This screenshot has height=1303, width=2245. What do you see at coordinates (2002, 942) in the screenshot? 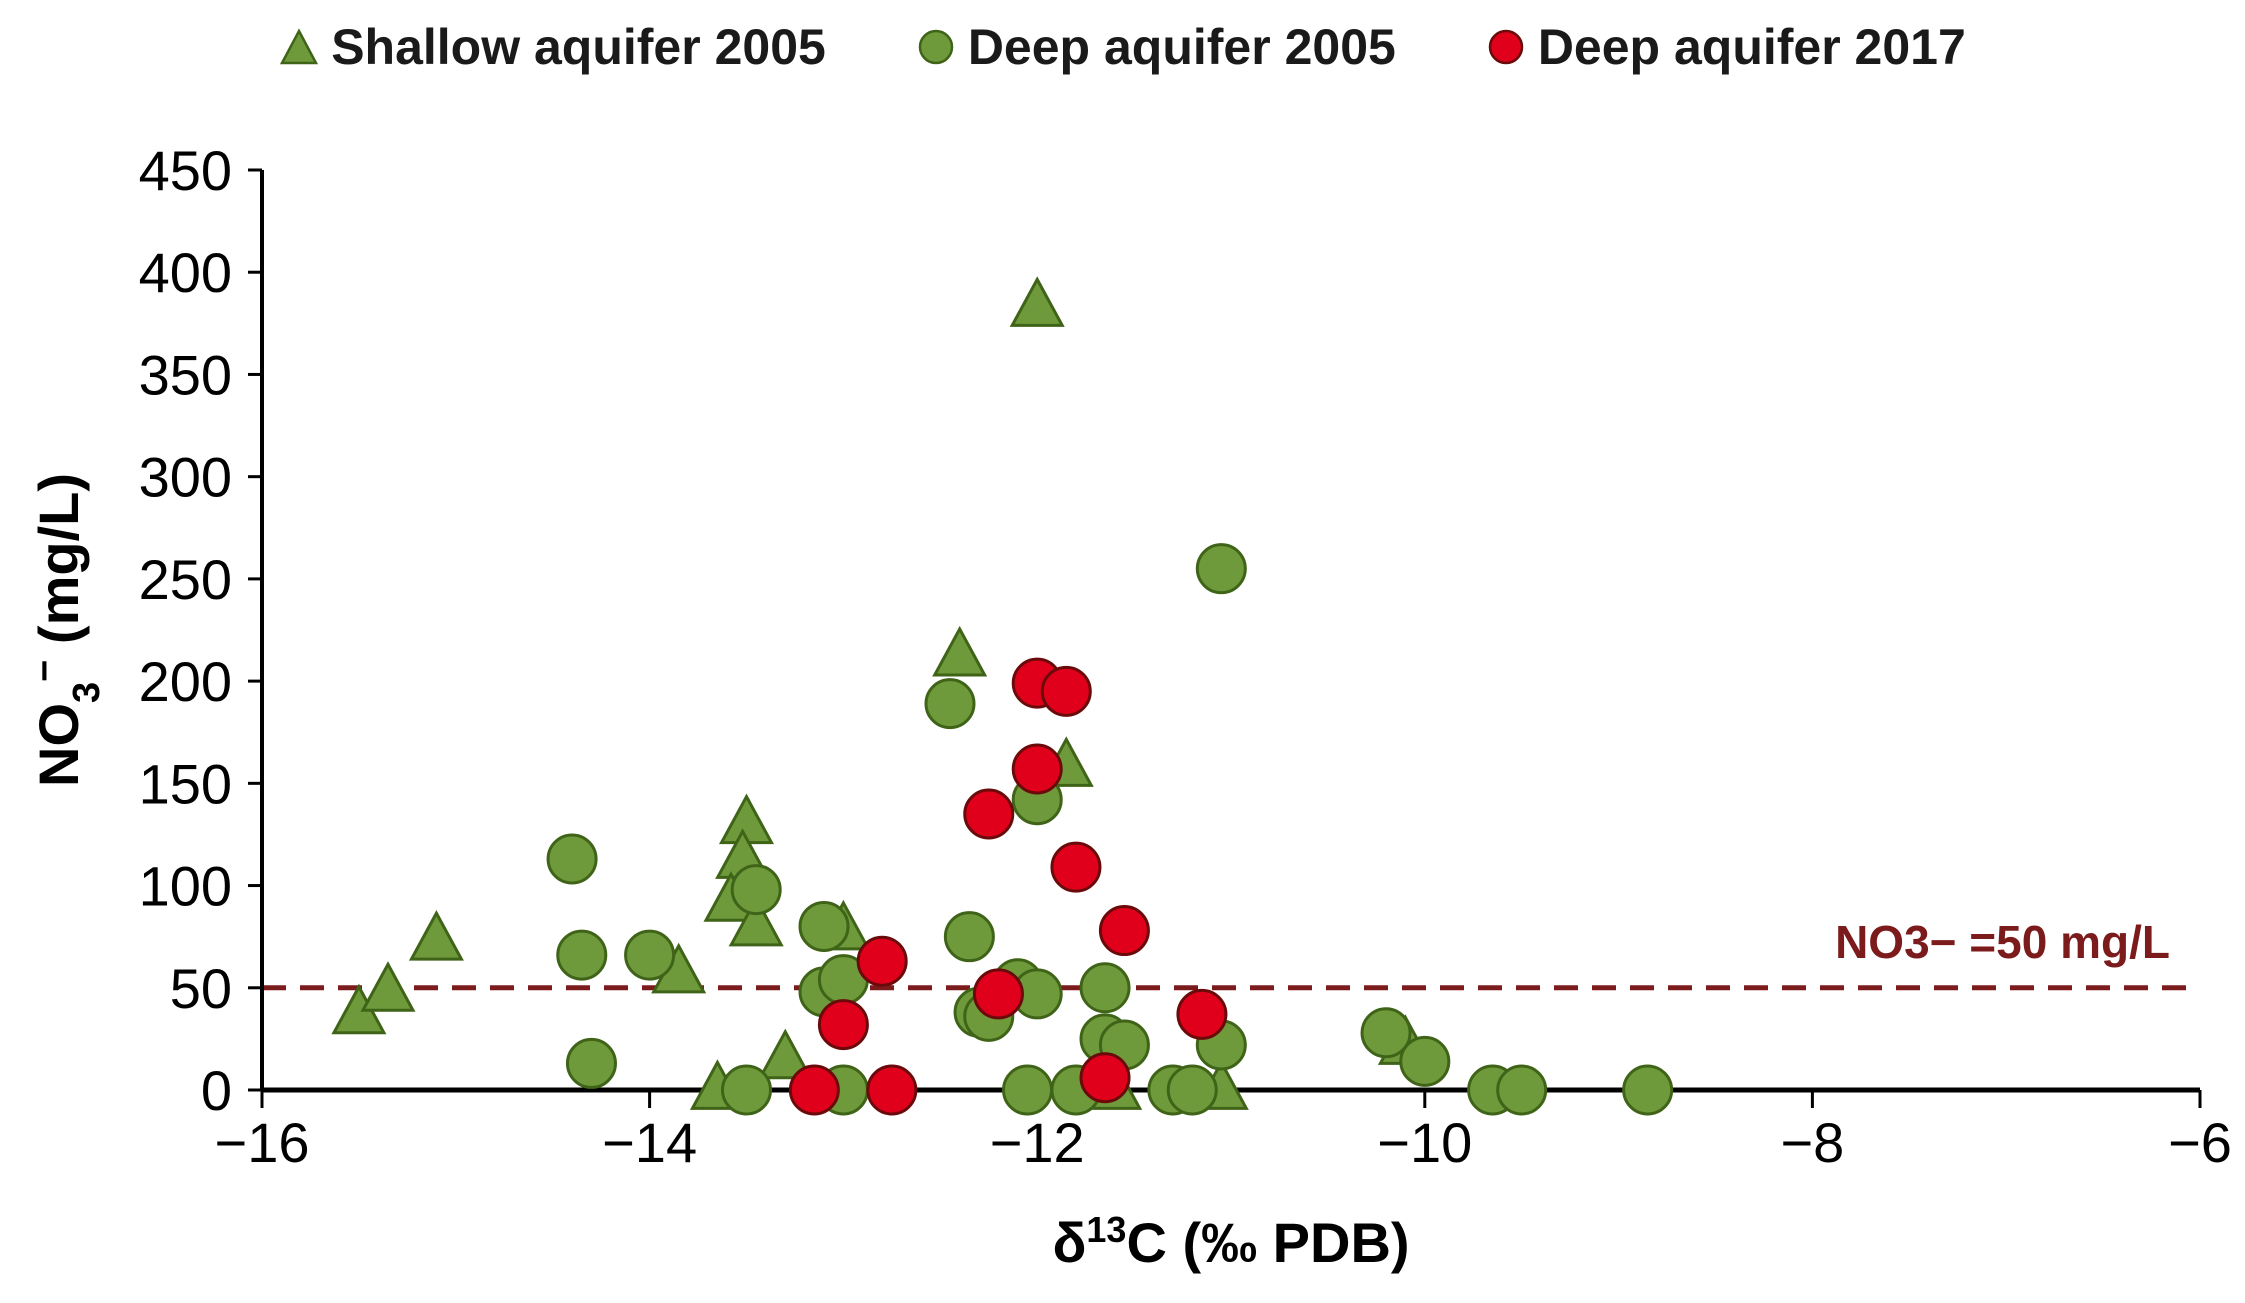
I see `threshold-label: NO3− =50 mg/L` at bounding box center [2002, 942].